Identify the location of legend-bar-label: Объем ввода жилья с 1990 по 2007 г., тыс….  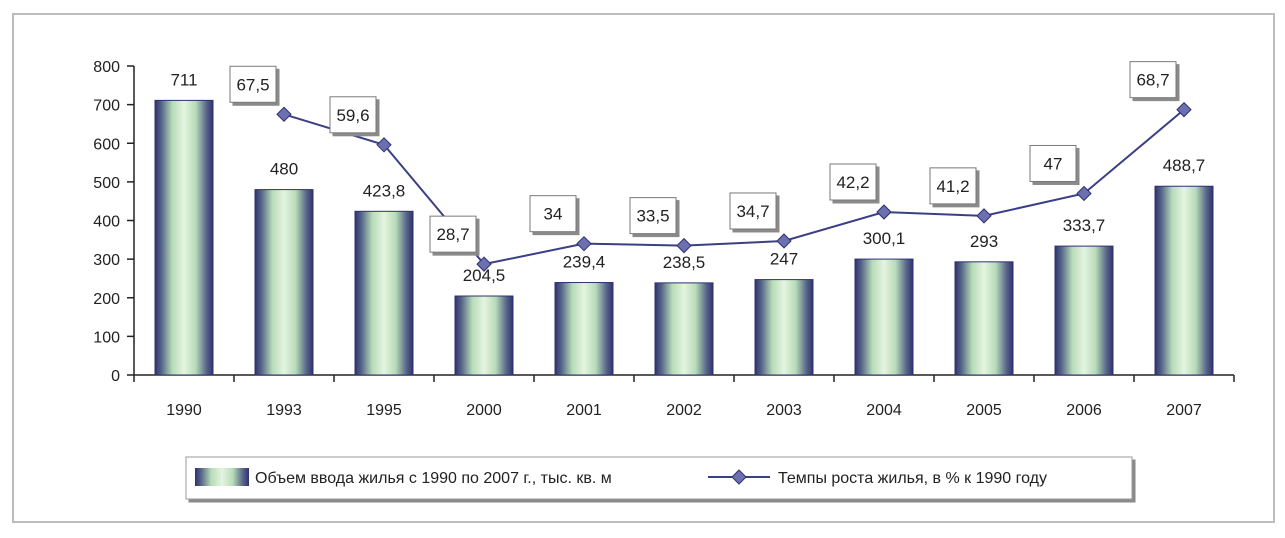
(433, 478).